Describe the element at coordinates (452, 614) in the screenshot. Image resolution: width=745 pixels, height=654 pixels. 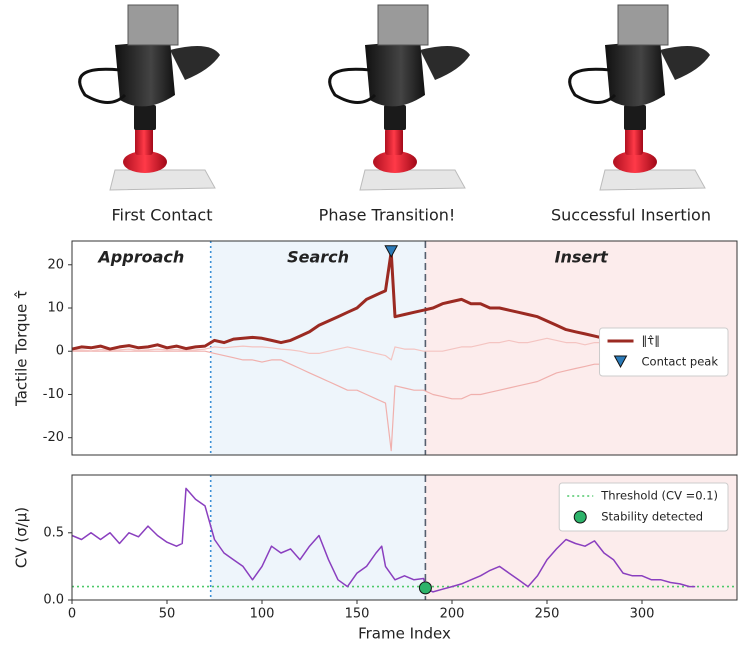
I see `x-tick-label: 200` at that location.